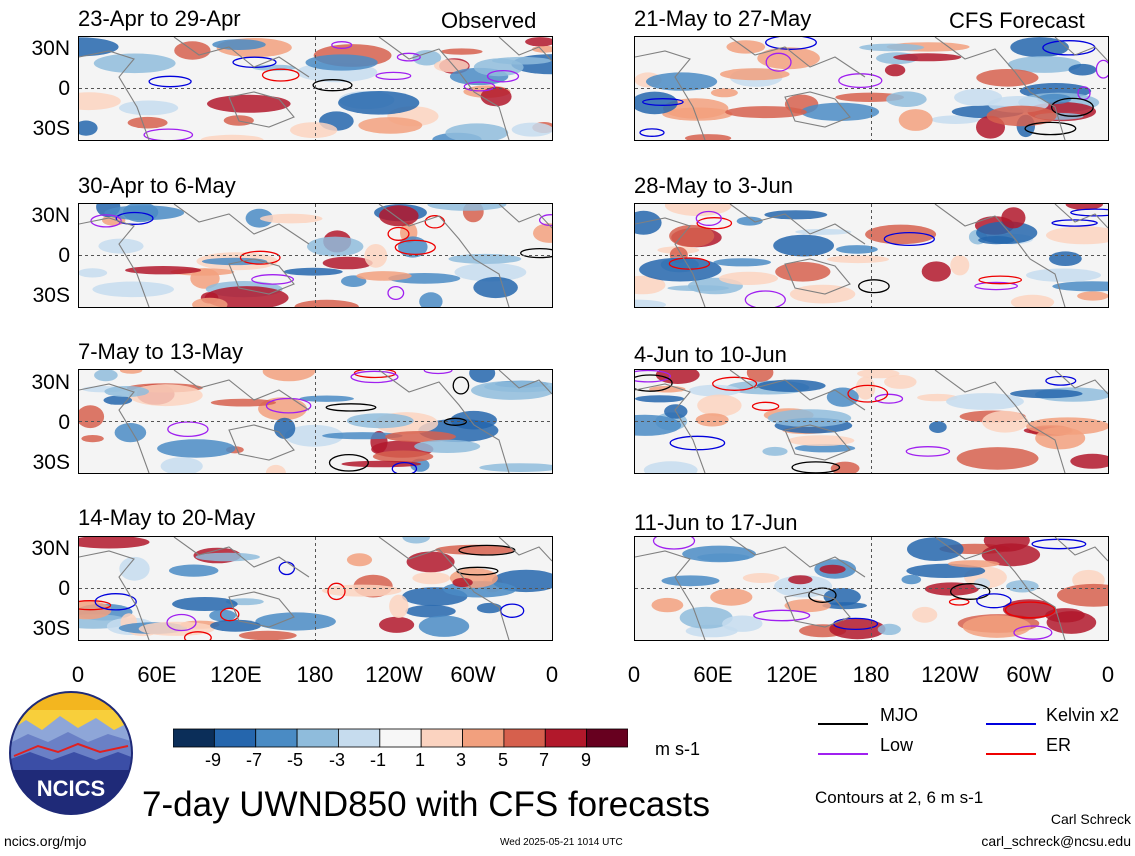 The image size is (1135, 856). What do you see at coordinates (294, 760) in the screenshot?
I see `colorbar-tick: -5` at bounding box center [294, 760].